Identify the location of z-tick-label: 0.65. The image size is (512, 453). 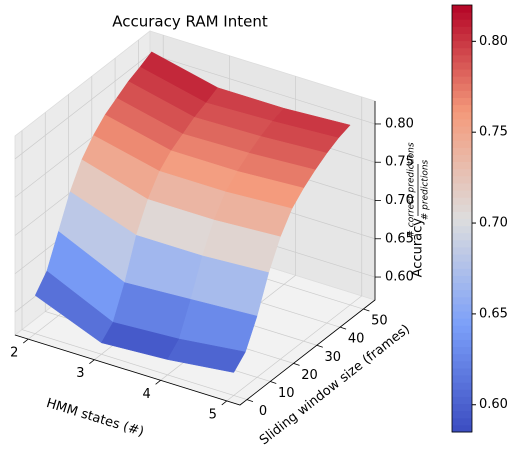
(399, 238).